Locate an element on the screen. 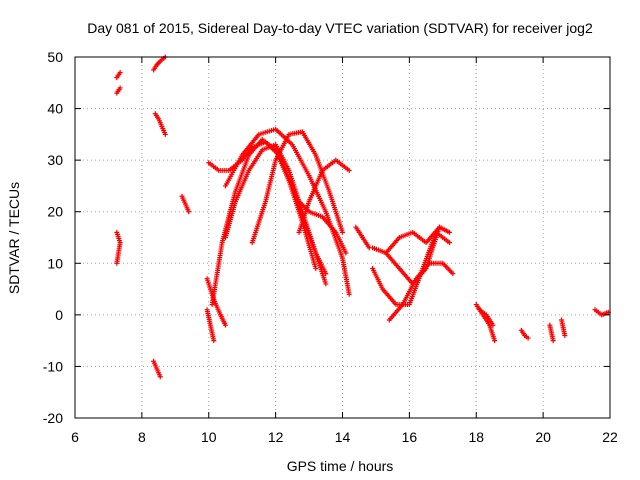 The width and height of the screenshot is (640, 480). x-tick-label: 20 is located at coordinates (543, 437).